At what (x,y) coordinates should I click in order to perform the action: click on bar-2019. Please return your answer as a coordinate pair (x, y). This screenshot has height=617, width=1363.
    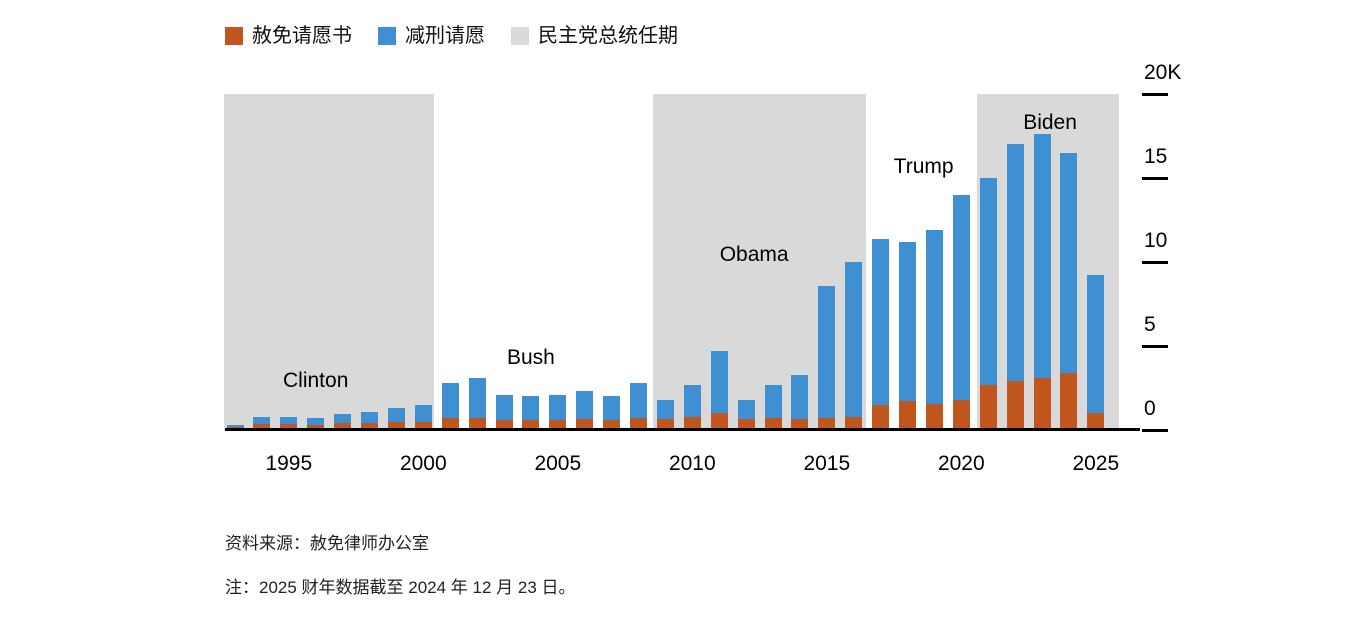
    Looking at the image, I should click on (934, 262).